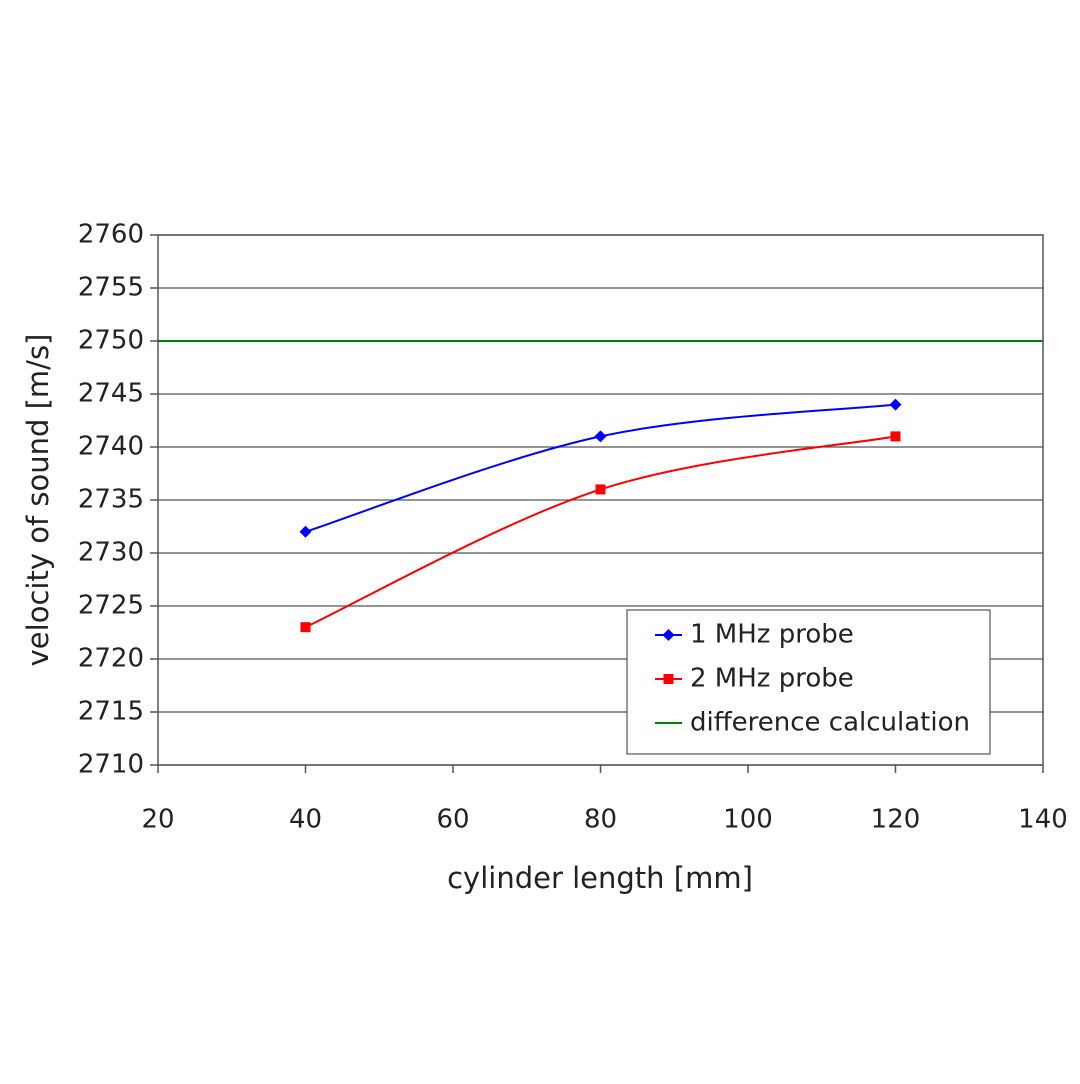  I want to click on x-tick-label: 40, so click(305, 820).